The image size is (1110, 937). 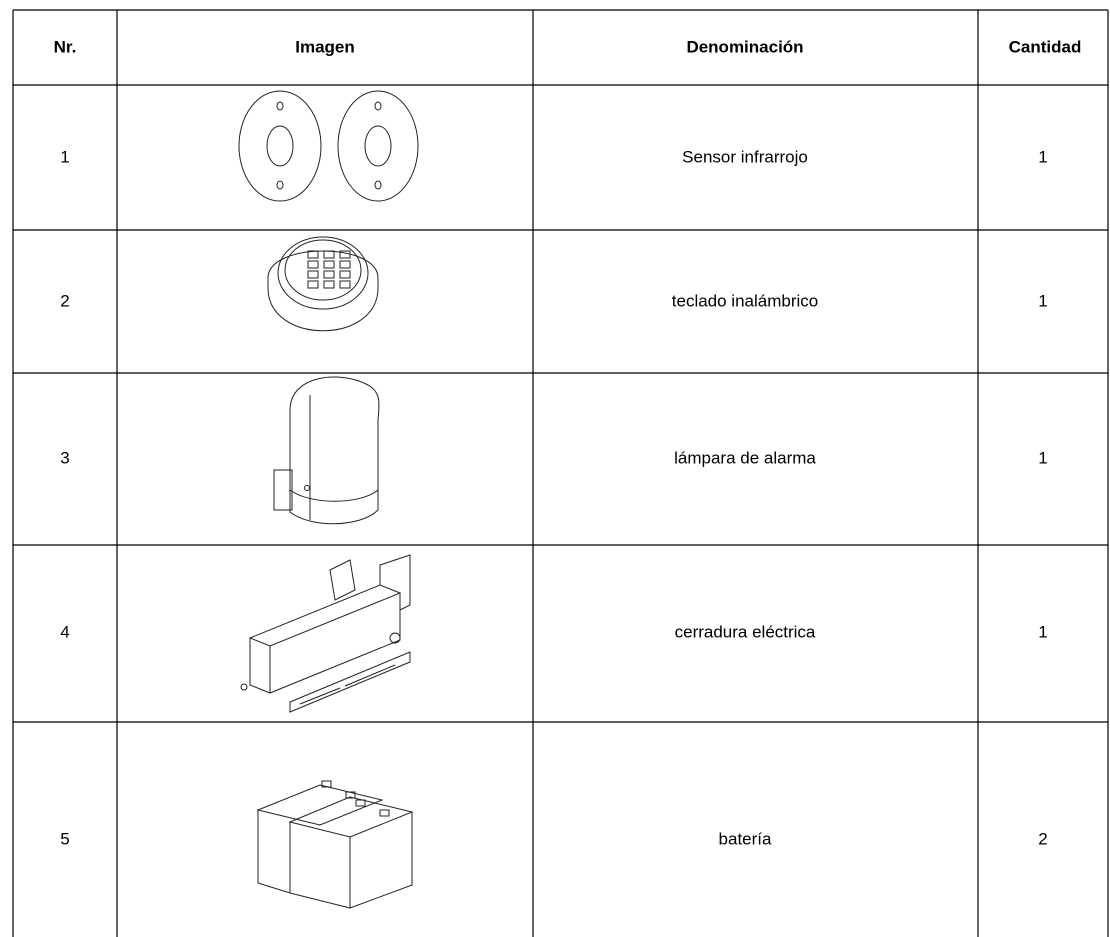 What do you see at coordinates (335, 844) in the screenshot?
I see `battery-drawing` at bounding box center [335, 844].